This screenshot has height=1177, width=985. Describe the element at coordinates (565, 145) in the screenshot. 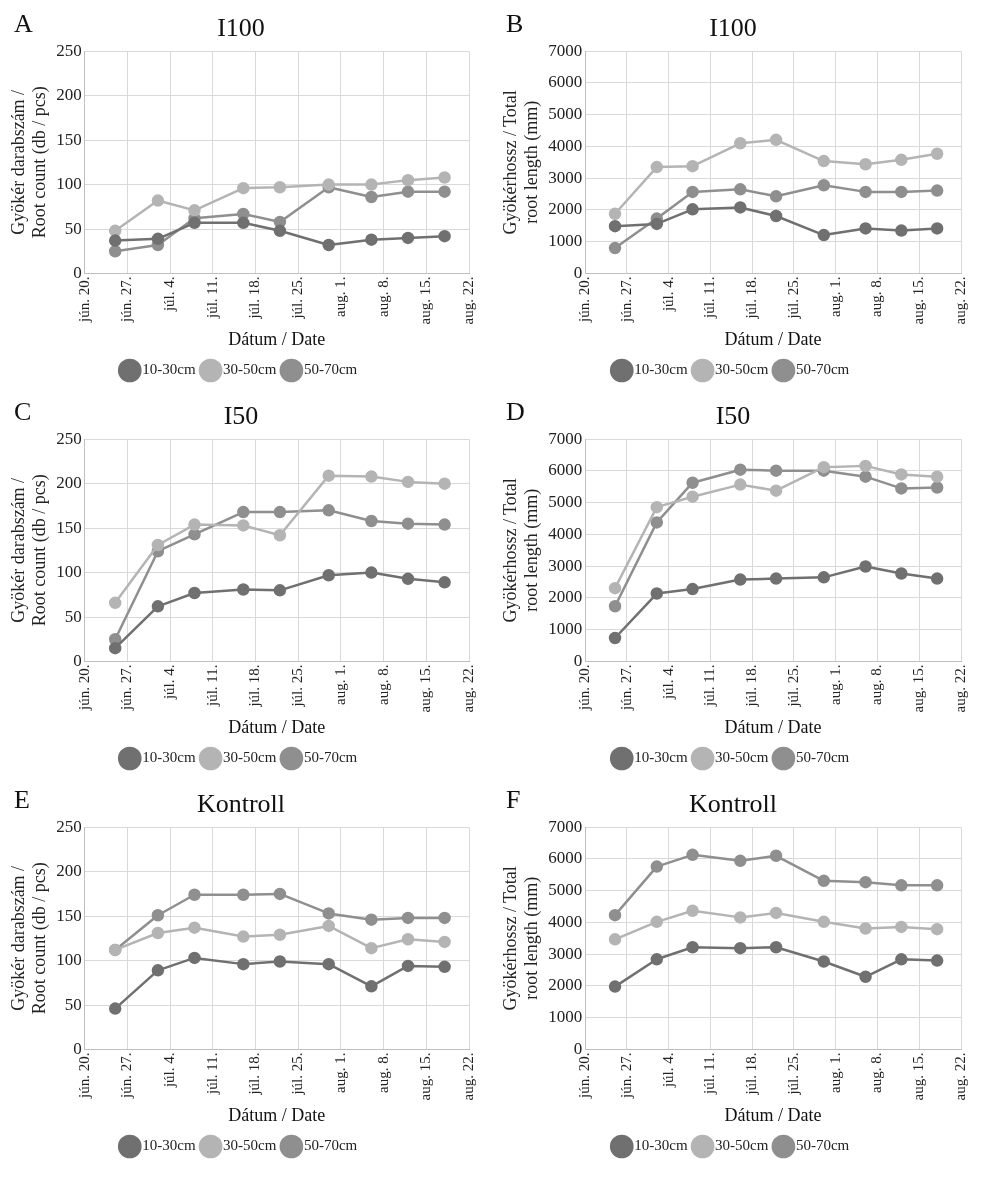

I see `y-tick-label: 4000` at that location.